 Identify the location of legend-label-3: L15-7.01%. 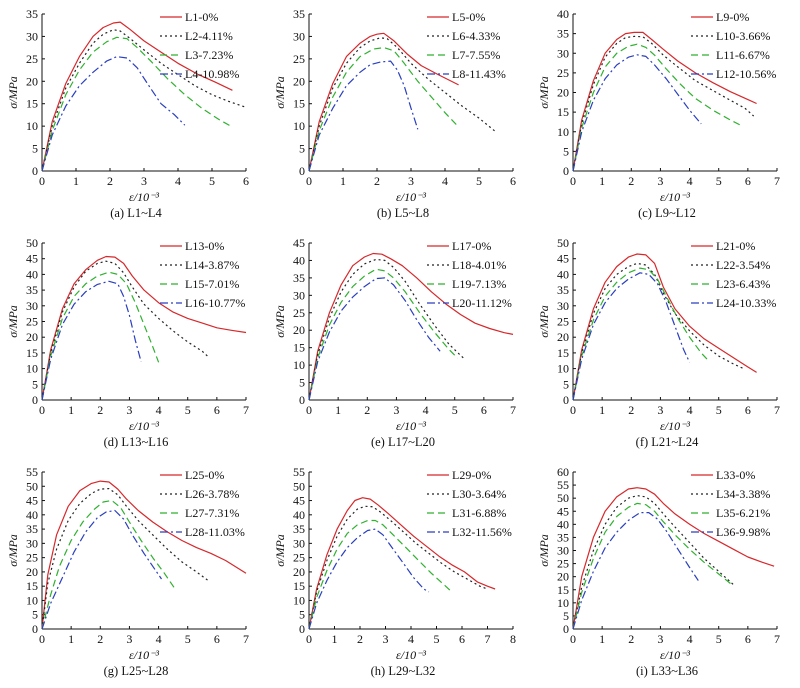
(212, 284).